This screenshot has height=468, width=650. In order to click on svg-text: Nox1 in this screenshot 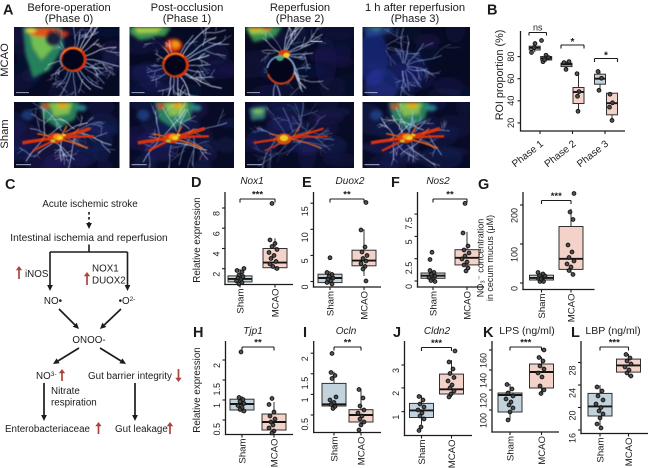, I will do `click(251, 181)`.